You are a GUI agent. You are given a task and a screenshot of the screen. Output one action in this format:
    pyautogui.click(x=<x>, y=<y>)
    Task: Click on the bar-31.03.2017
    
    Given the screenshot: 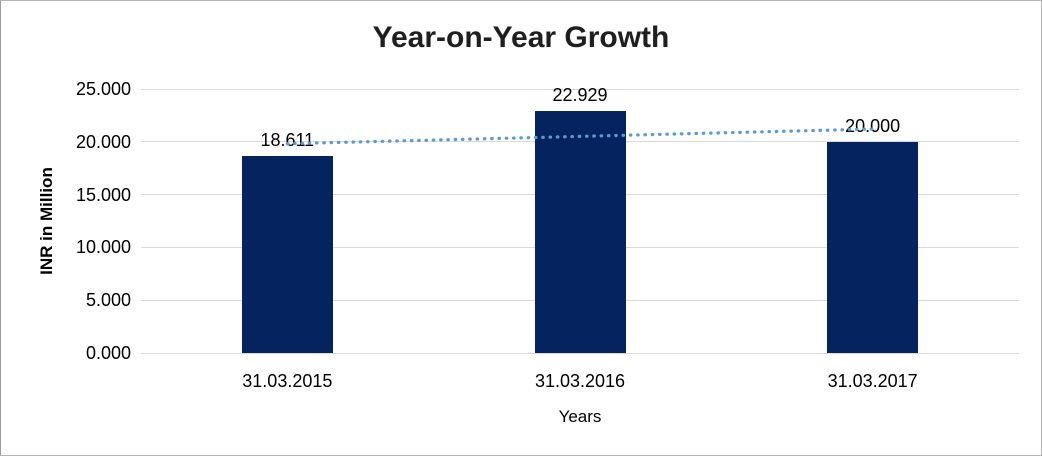 What is the action you would take?
    pyautogui.click(x=873, y=247)
    